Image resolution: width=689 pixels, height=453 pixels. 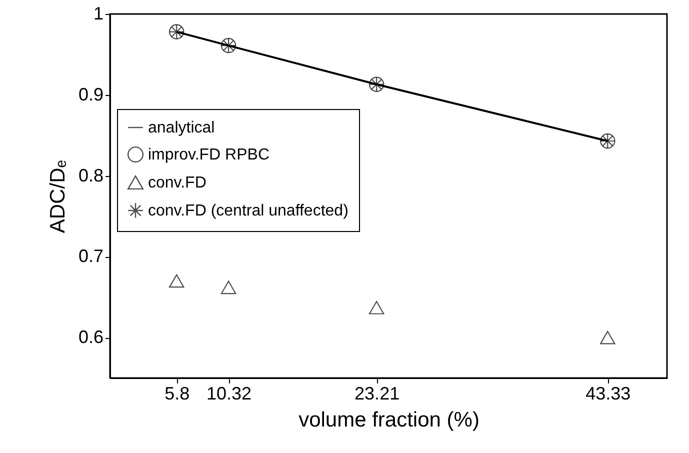 What do you see at coordinates (389, 420) in the screenshot?
I see `x-axis-title: volume fraction (%)` at bounding box center [389, 420].